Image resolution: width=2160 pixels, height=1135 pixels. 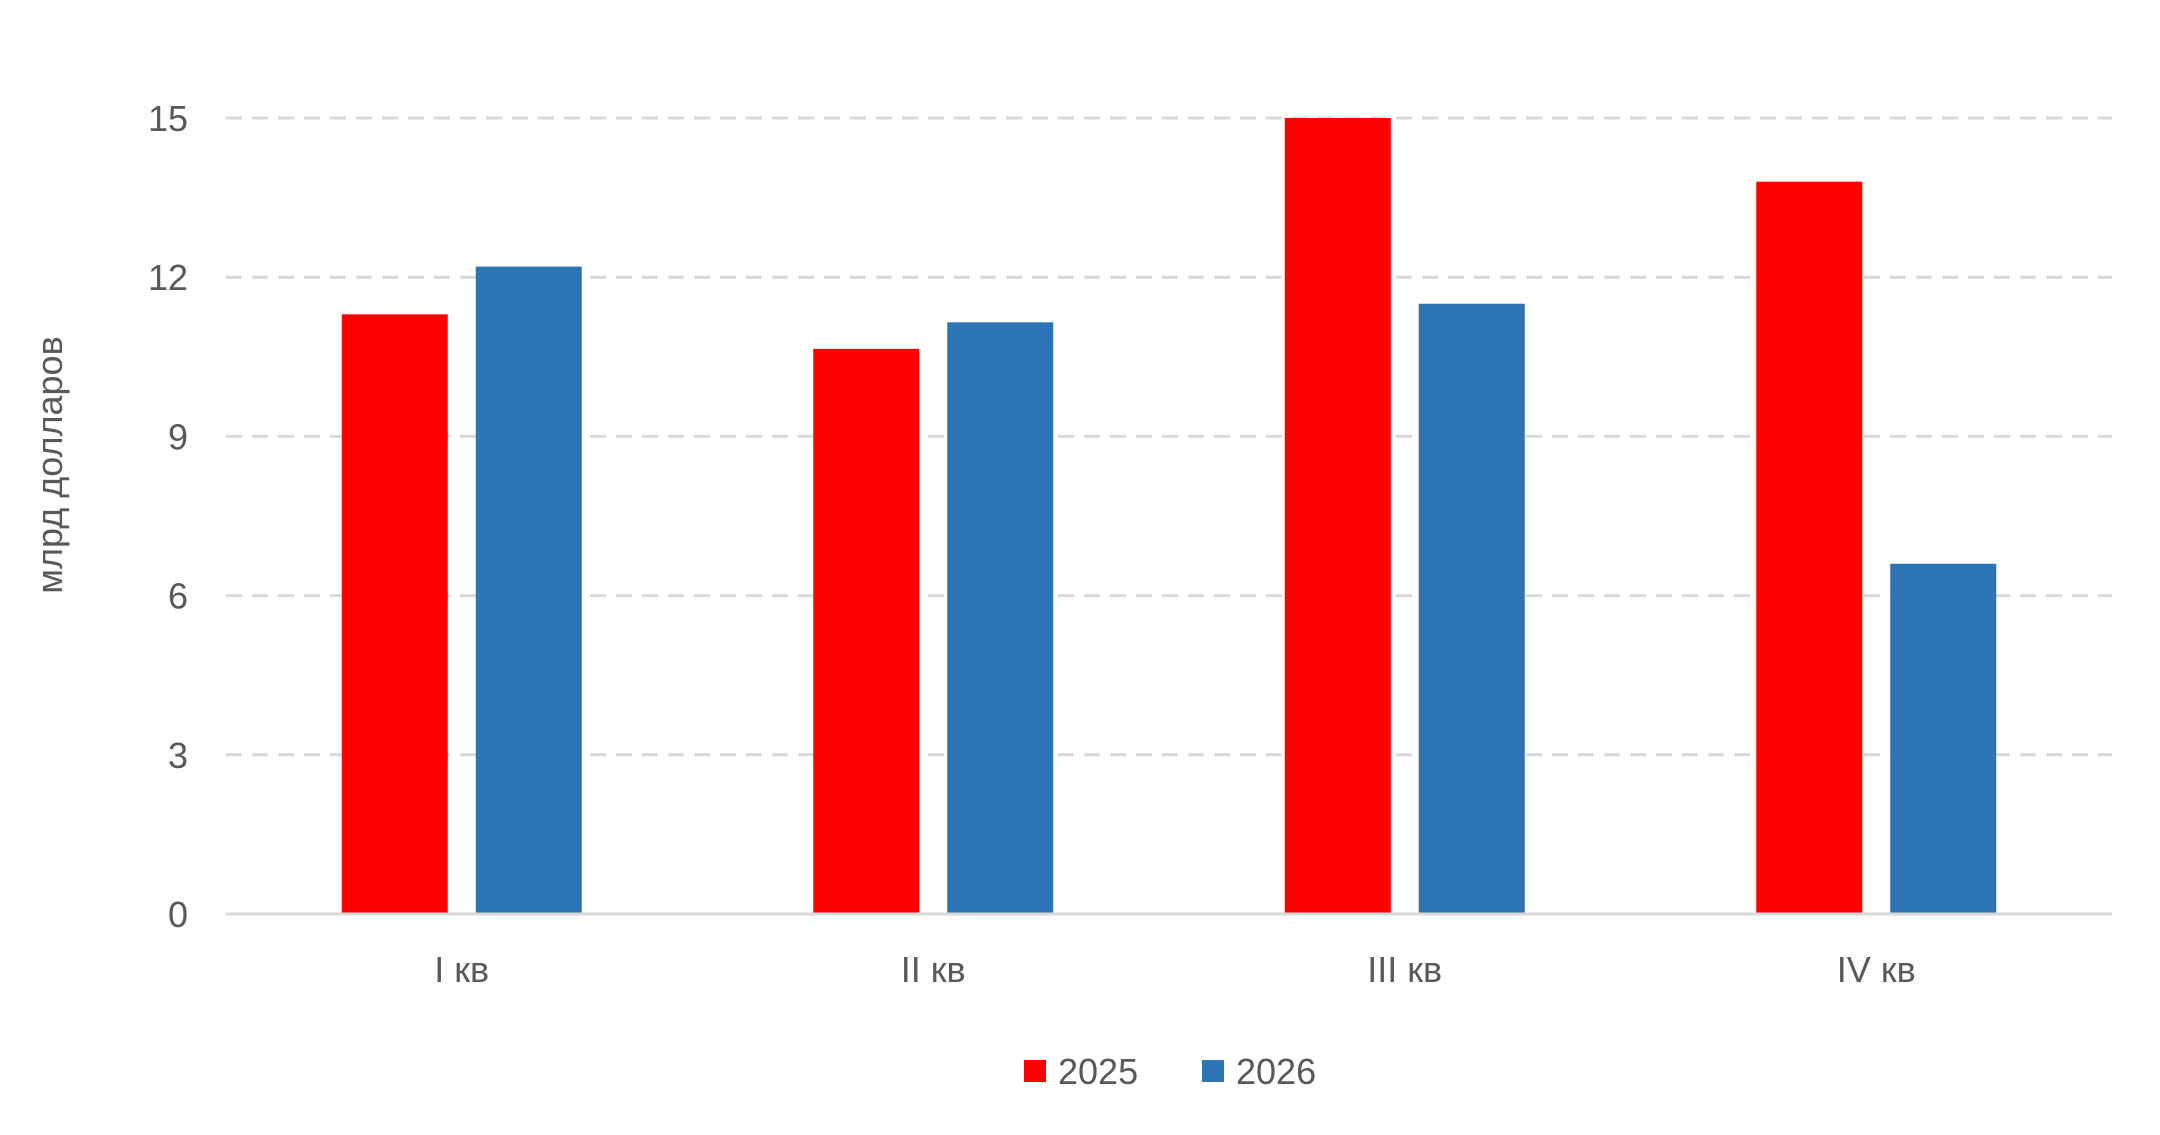 I want to click on x-tick-label: I кв, so click(x=461, y=969).